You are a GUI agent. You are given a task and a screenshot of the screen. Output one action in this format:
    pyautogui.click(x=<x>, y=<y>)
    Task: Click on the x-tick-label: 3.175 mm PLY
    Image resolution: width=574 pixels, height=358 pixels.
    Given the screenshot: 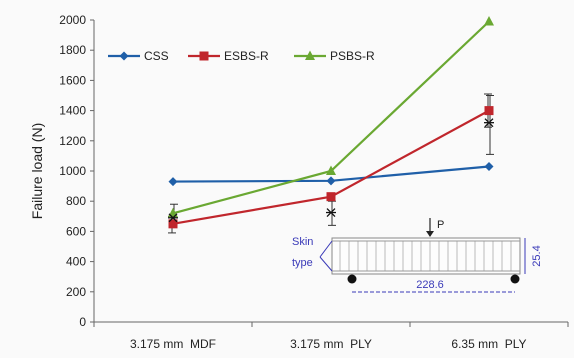 What is the action you would take?
    pyautogui.click(x=331, y=344)
    